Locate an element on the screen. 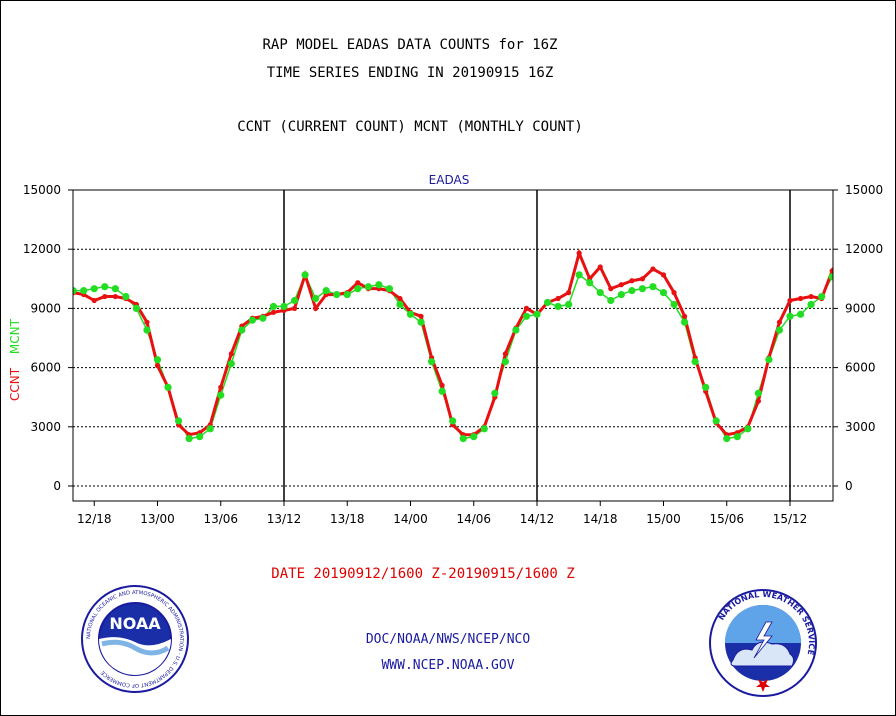 This screenshot has height=716, width=896. y-tick-label-left: 9000 is located at coordinates (45, 308).